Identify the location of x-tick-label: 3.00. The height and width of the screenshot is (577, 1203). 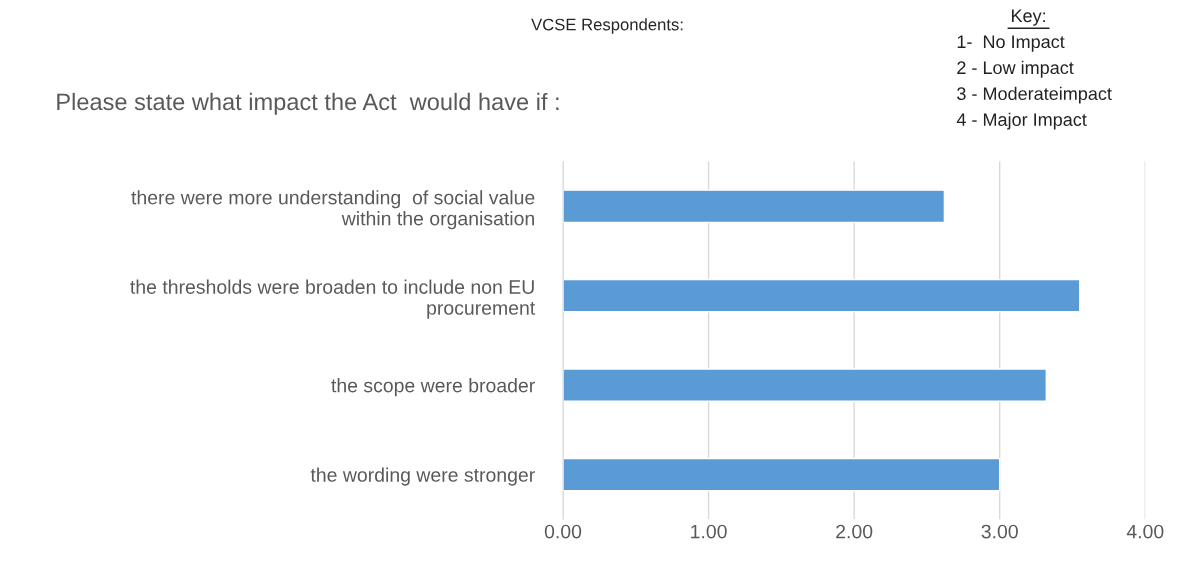
(999, 531).